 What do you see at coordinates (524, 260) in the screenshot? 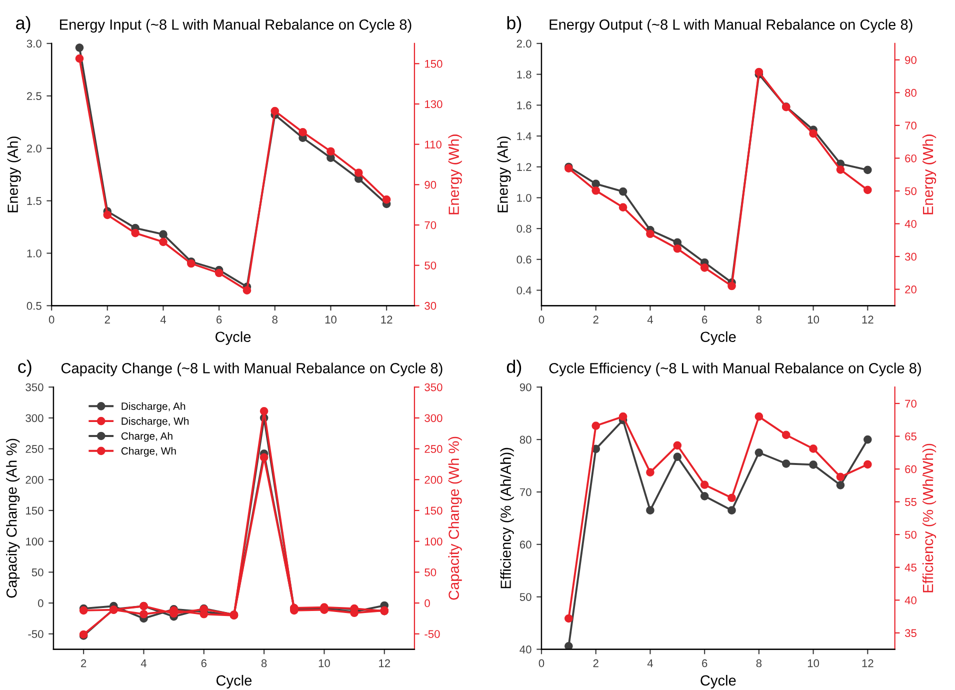
I see `y-tick-label: 0.6` at bounding box center [524, 260].